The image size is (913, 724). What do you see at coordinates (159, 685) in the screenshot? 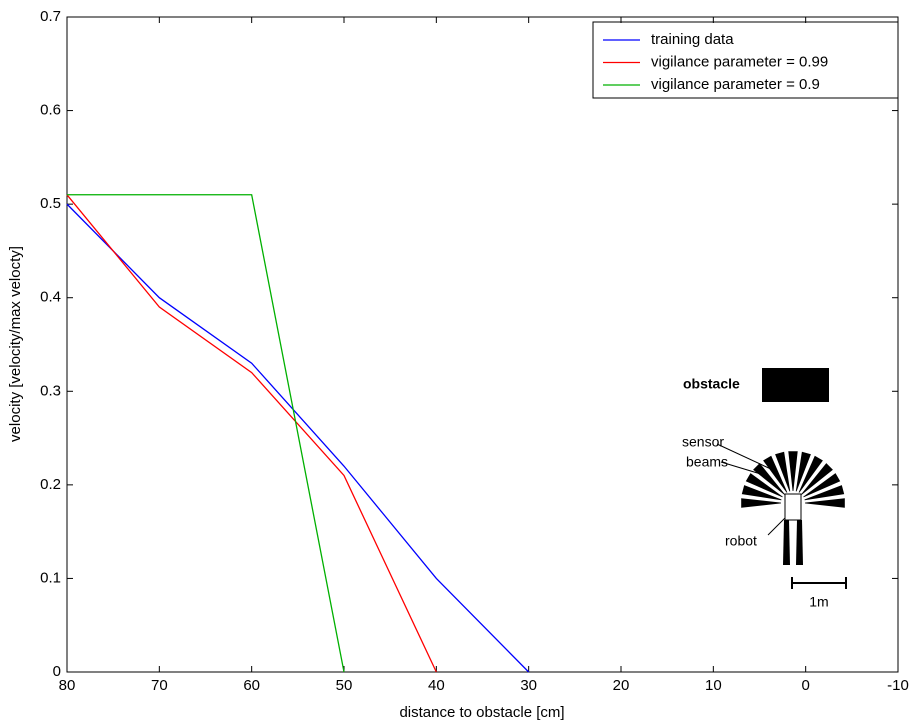
I see `x-tick-label: 70` at bounding box center [159, 685].